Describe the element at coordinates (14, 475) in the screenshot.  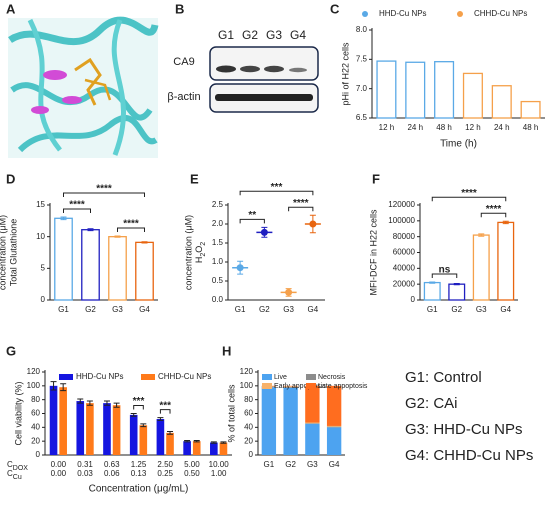
I see `row-label: CCu` at that location.